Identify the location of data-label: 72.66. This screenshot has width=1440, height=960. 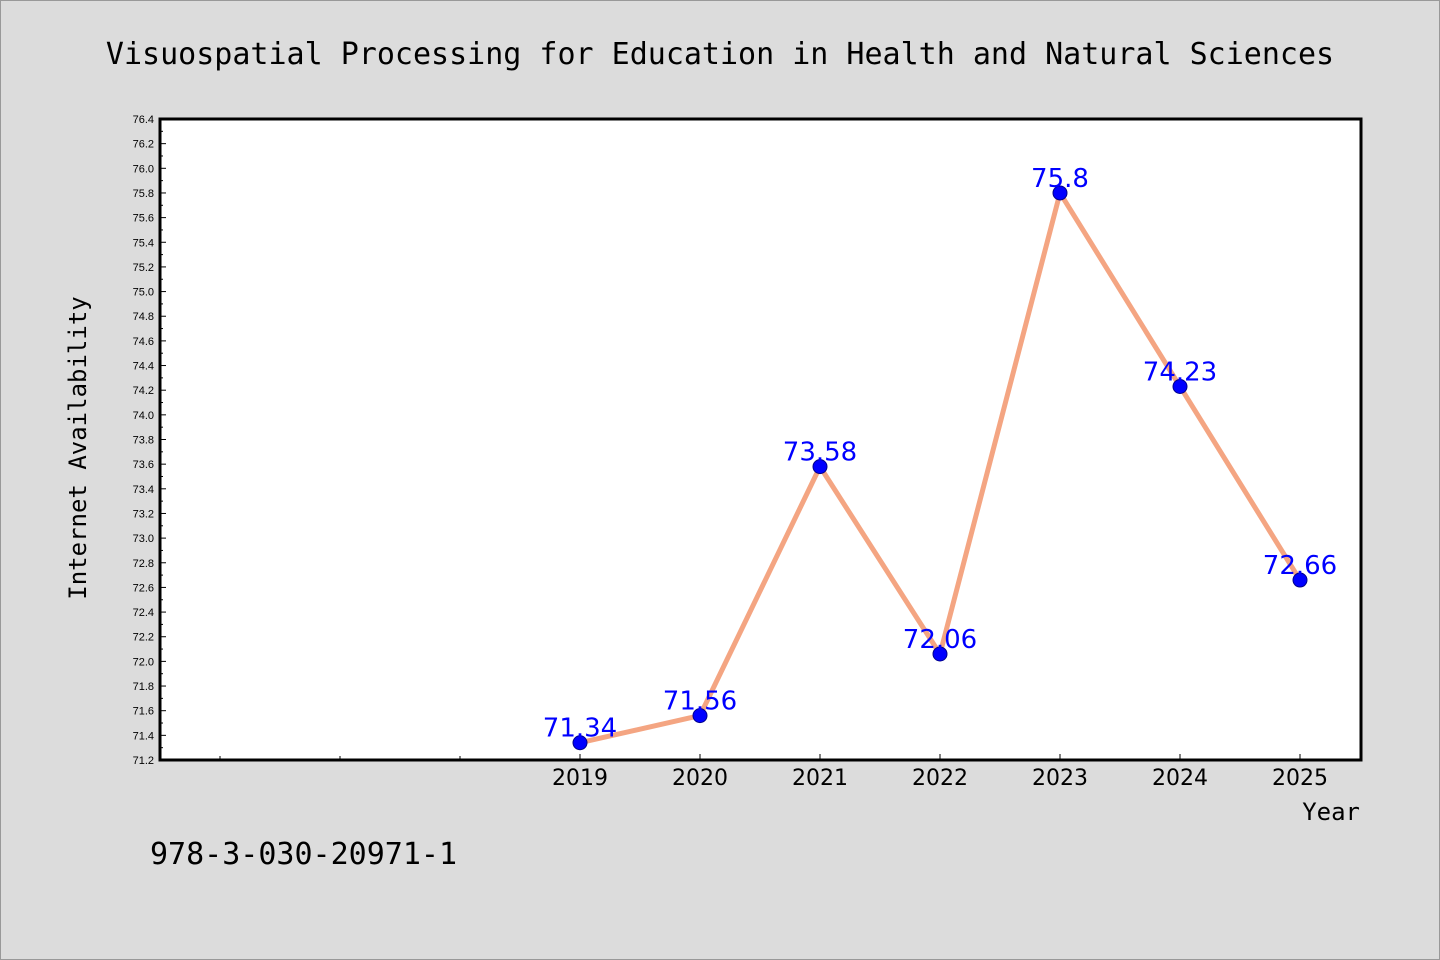
(1300, 566).